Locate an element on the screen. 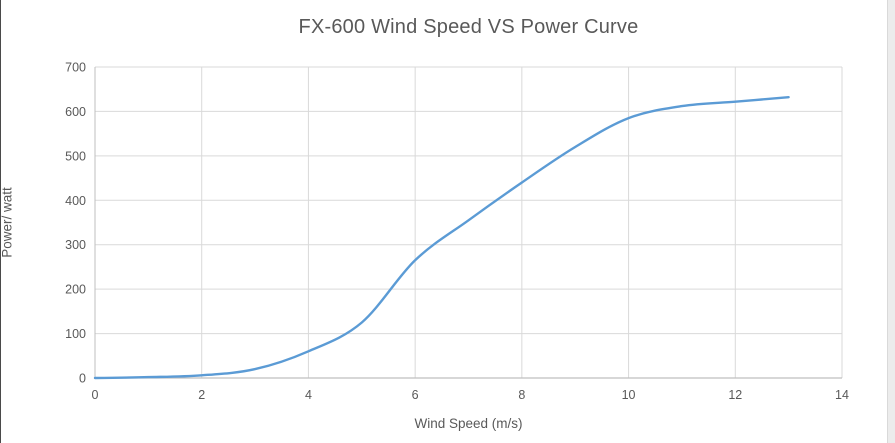  y-tick-label: 100 is located at coordinates (75, 334).